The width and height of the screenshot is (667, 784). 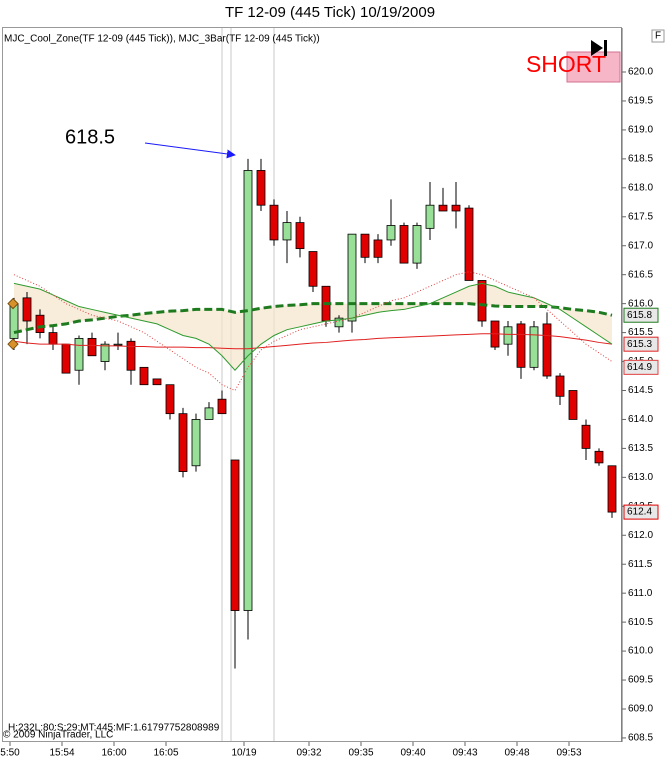 I want to click on chart-title: TF 12-09 (445 Tick) 10/19/2009, so click(x=330, y=12).